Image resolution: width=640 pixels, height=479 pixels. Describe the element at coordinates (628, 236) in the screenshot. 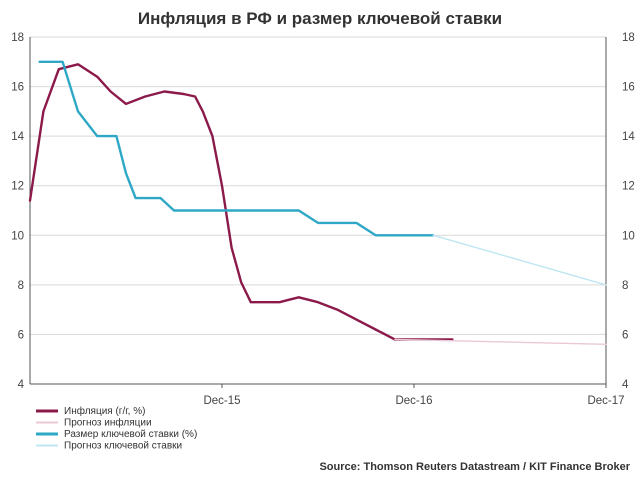

I see `y-right-tick-label: 10` at that location.